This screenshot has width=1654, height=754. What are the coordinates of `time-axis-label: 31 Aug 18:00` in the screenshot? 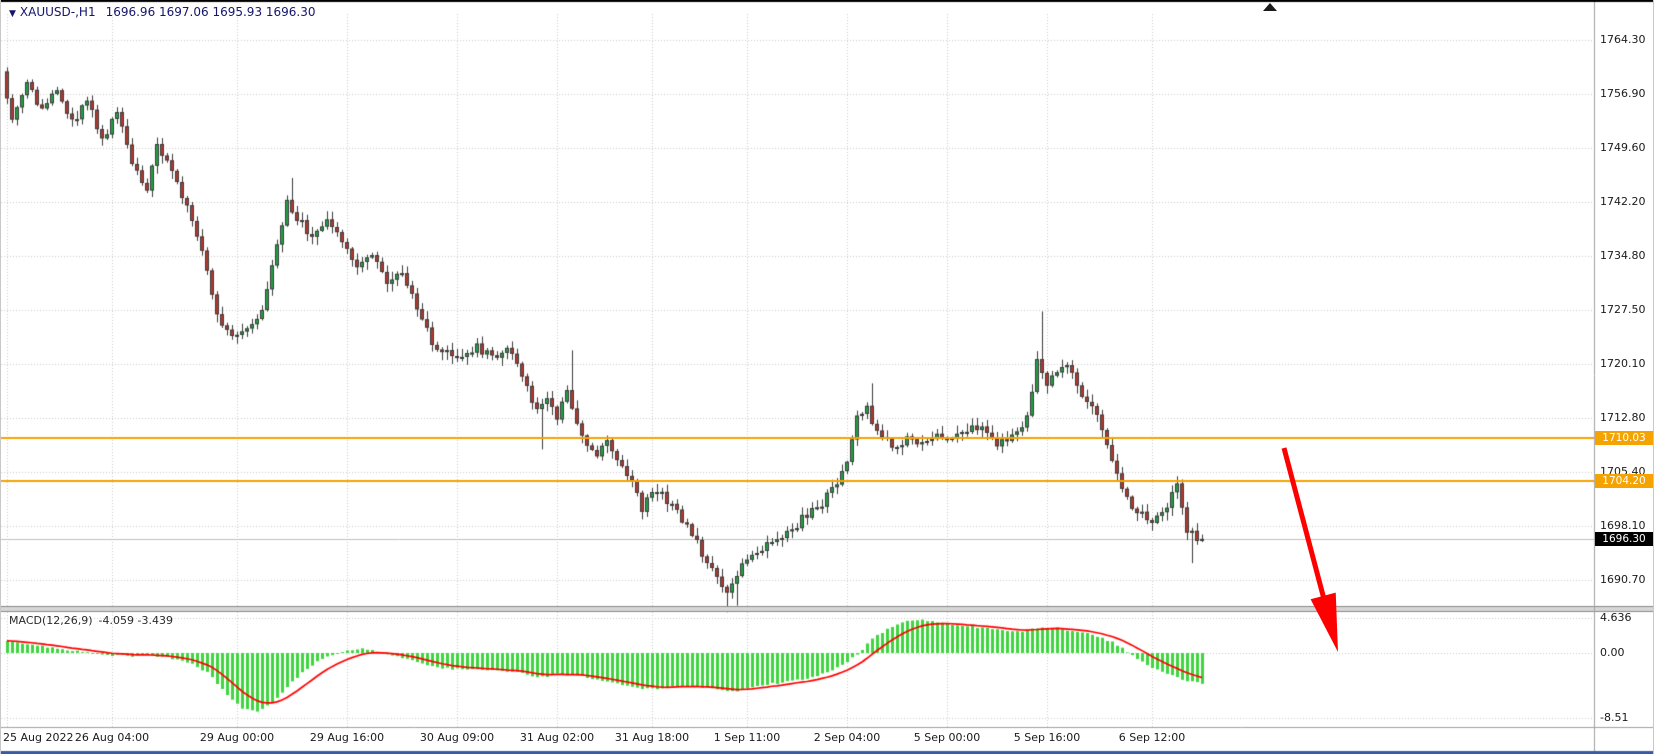 It's located at (652, 737).